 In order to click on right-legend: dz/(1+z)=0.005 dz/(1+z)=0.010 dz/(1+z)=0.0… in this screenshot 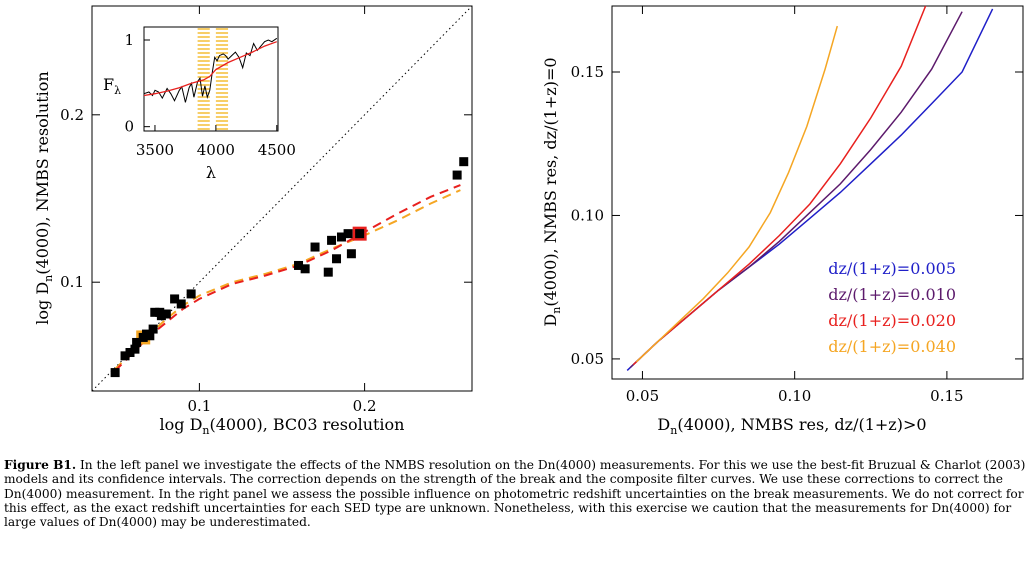, I will do `click(892, 307)`.